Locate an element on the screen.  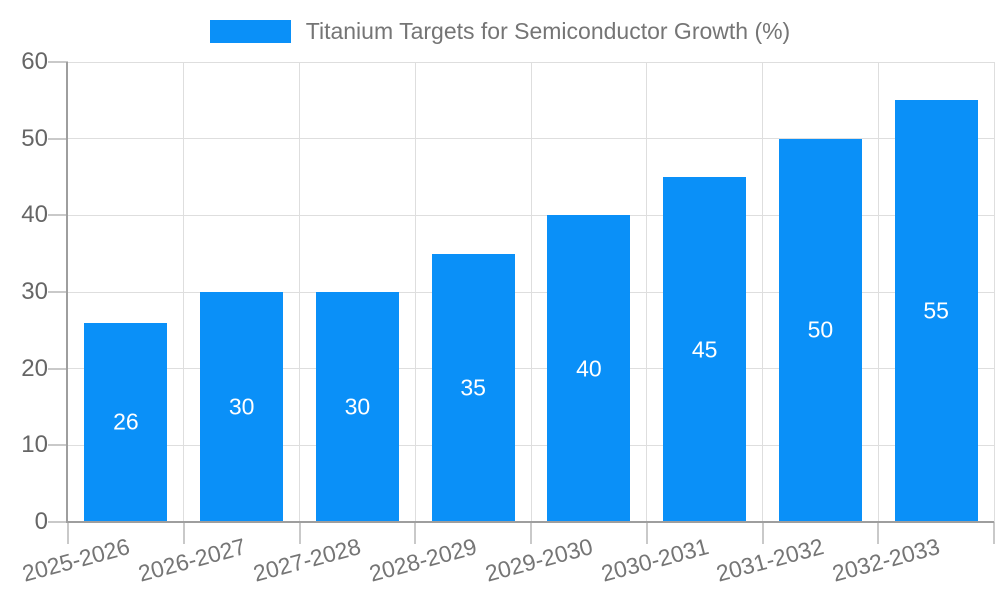
x-tick-label: 2025-2026 is located at coordinates (76, 560).